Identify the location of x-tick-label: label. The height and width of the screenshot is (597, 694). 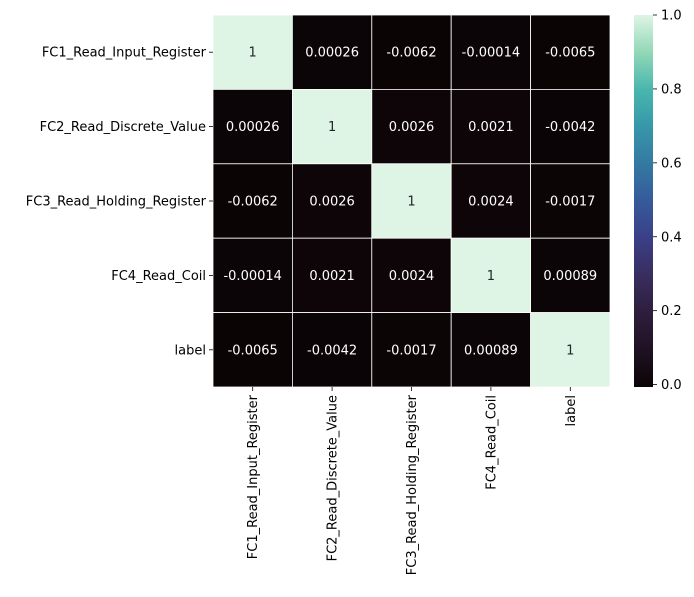
(571, 410).